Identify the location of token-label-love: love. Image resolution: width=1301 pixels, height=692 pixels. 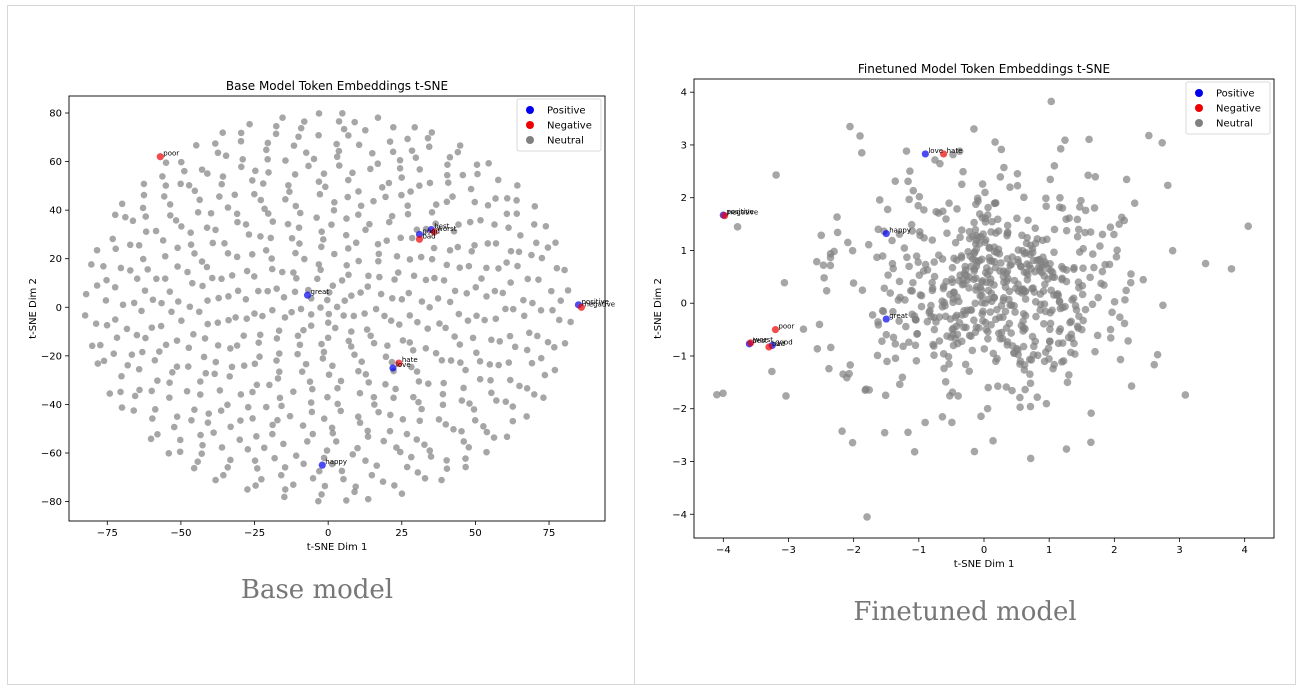
(403, 365).